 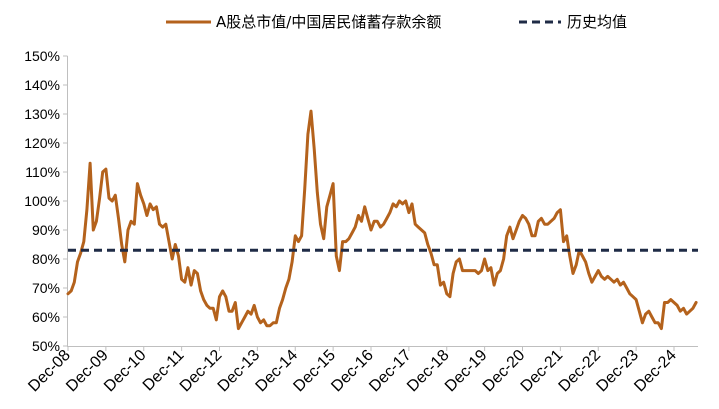 I want to click on y-tick-label: 90%, so click(x=46, y=230).